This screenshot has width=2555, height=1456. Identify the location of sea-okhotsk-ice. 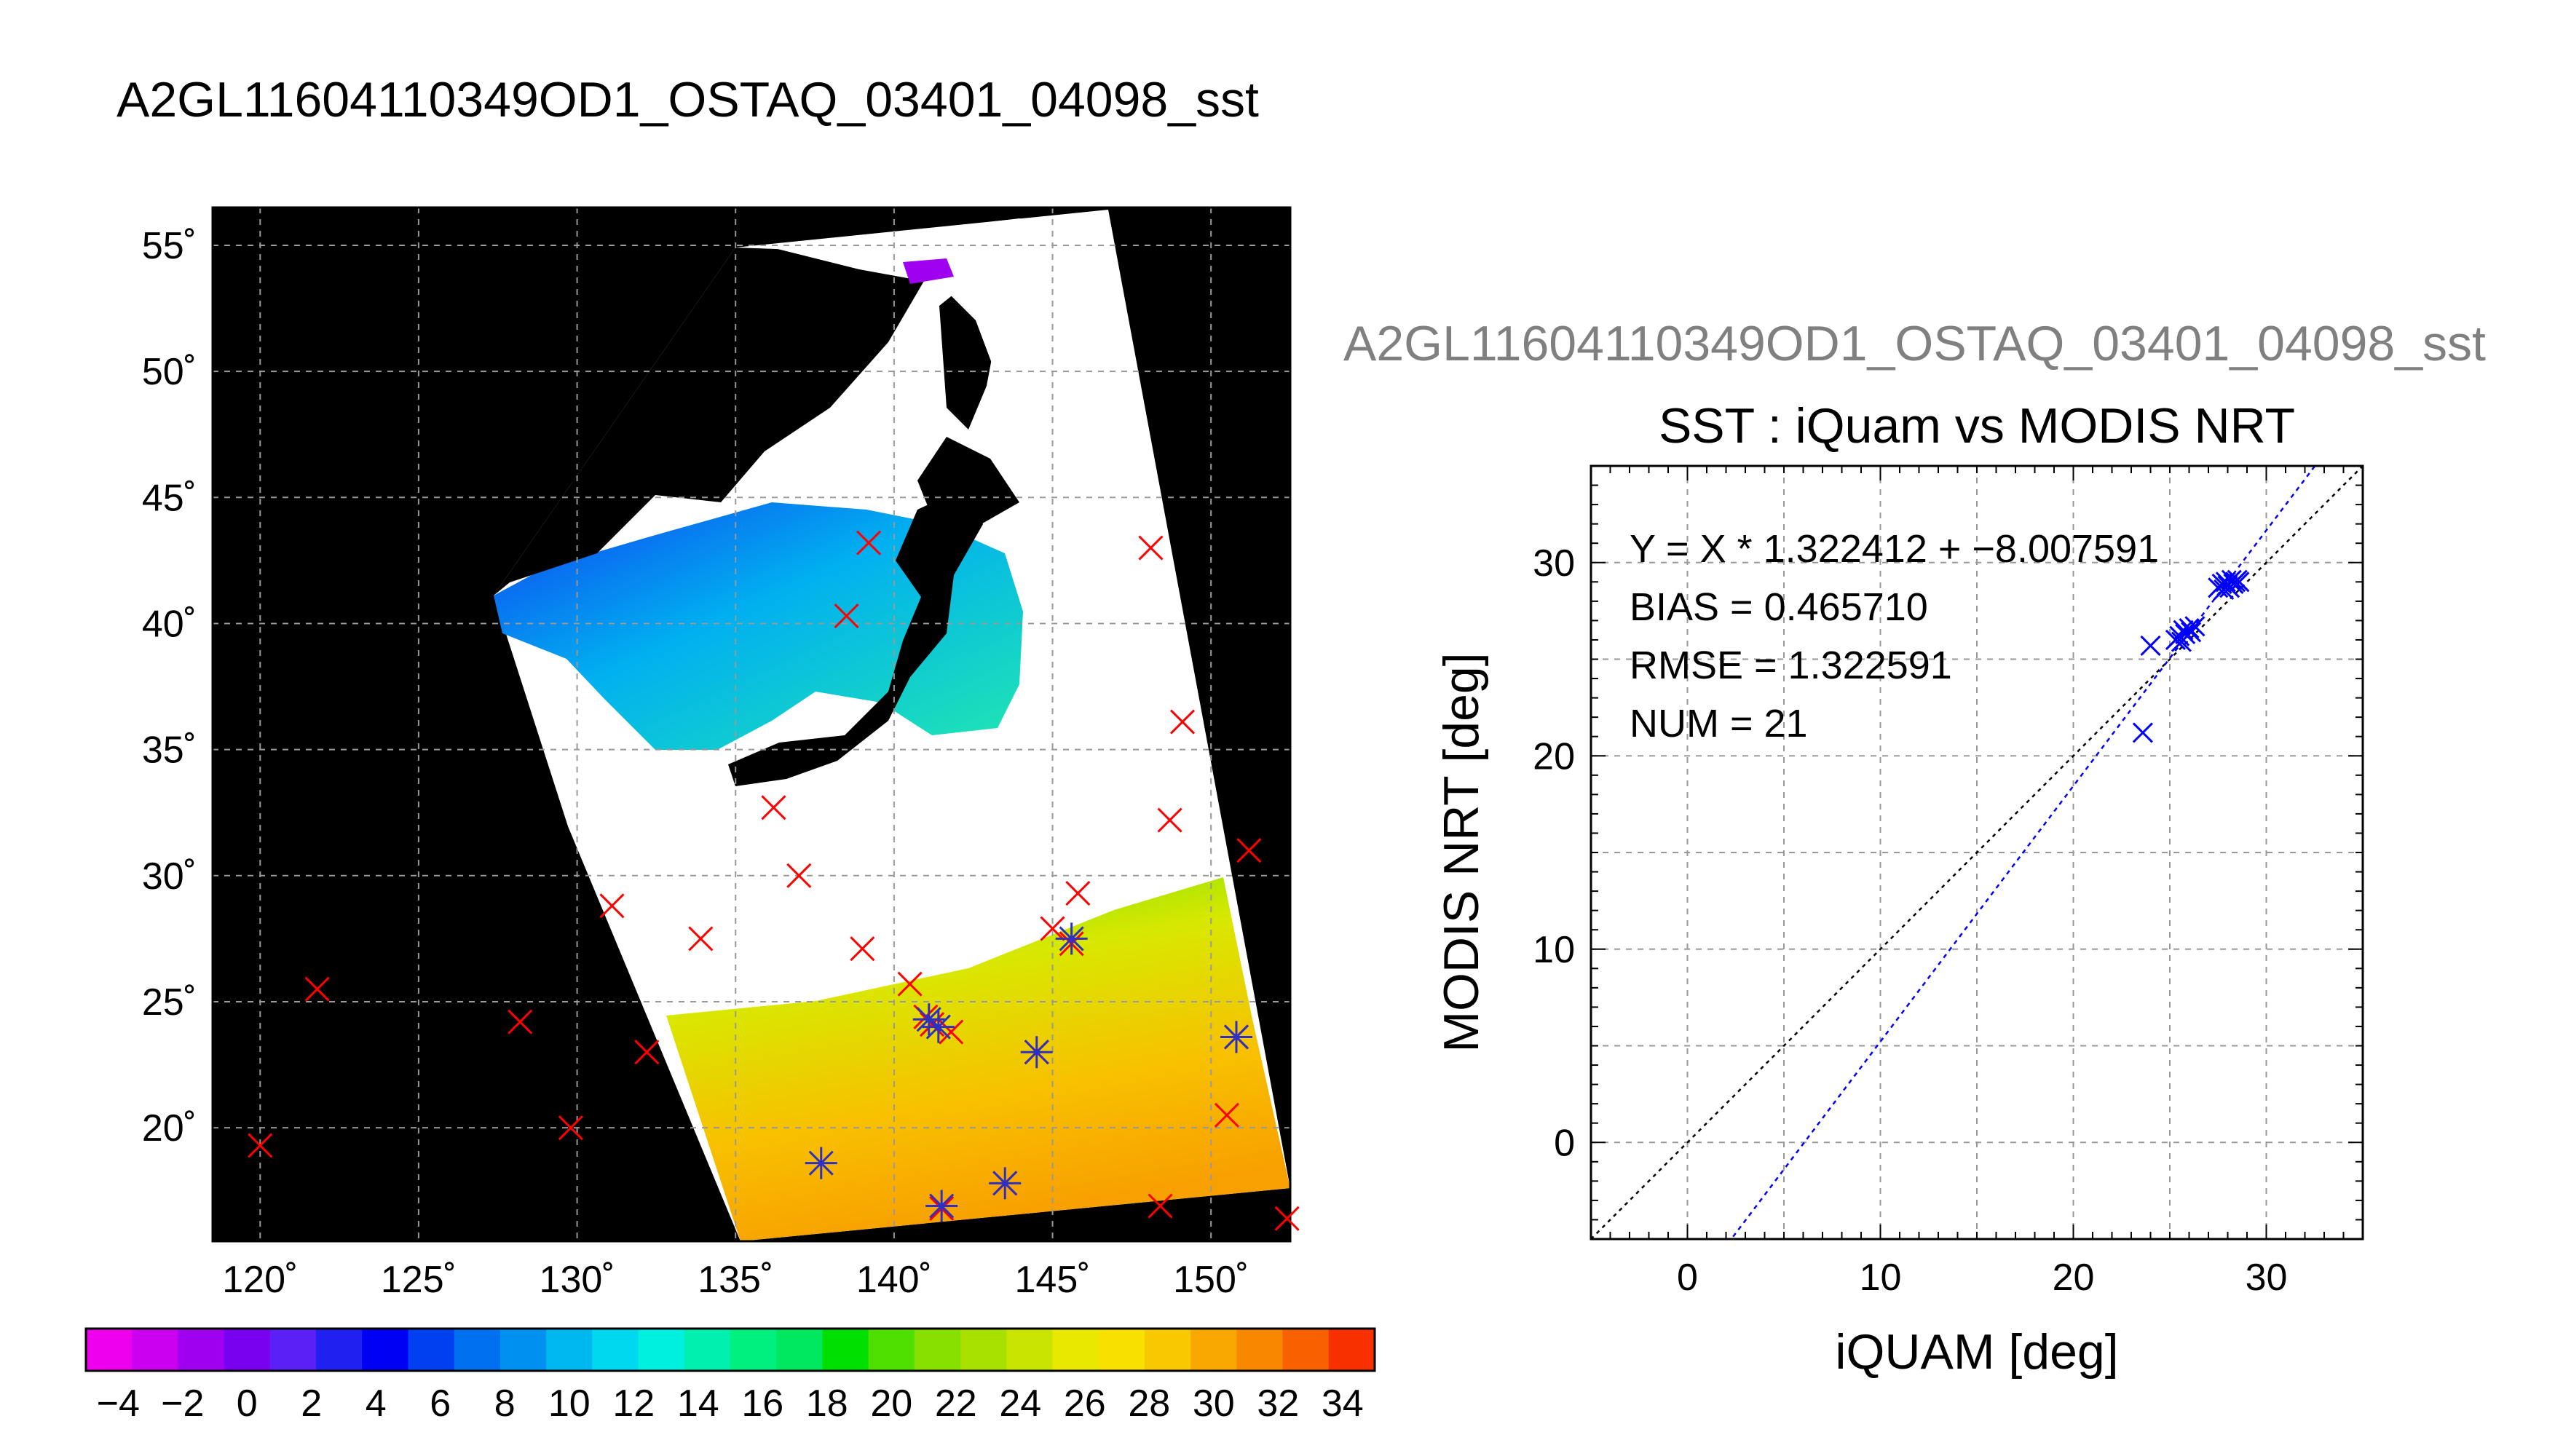
(939, 298).